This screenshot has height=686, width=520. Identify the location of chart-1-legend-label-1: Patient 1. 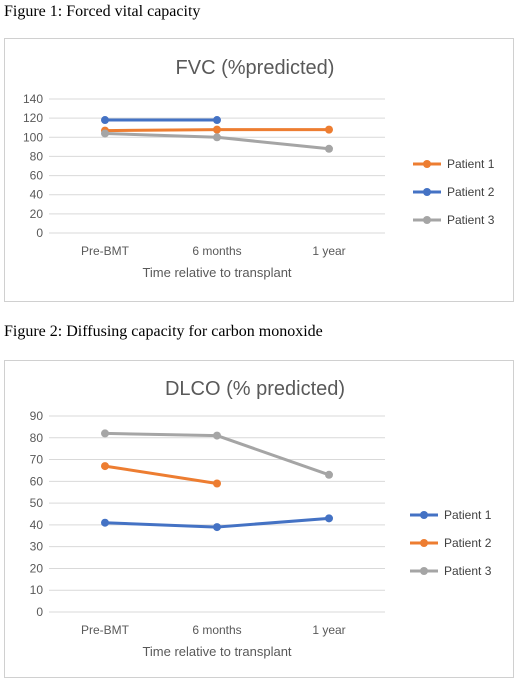
(471, 164).